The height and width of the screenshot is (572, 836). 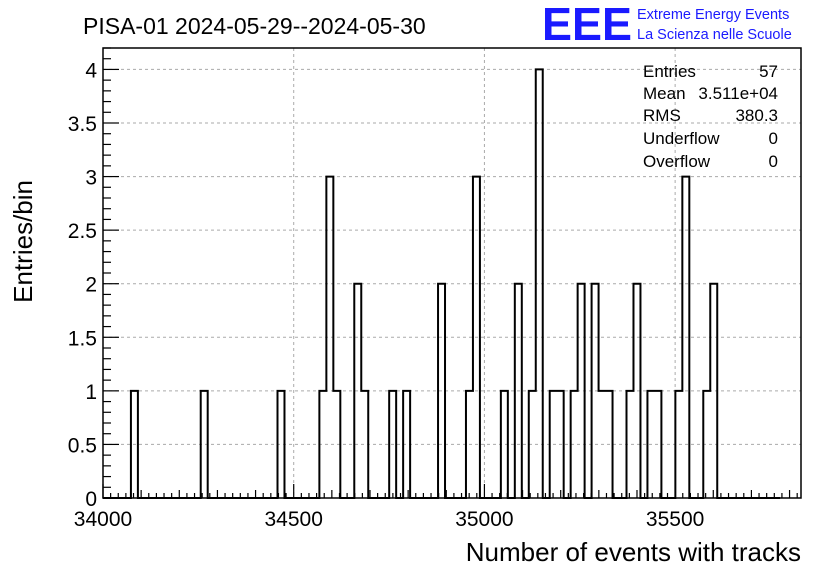 I want to click on y-tick-label: 0.5, so click(x=82, y=445).